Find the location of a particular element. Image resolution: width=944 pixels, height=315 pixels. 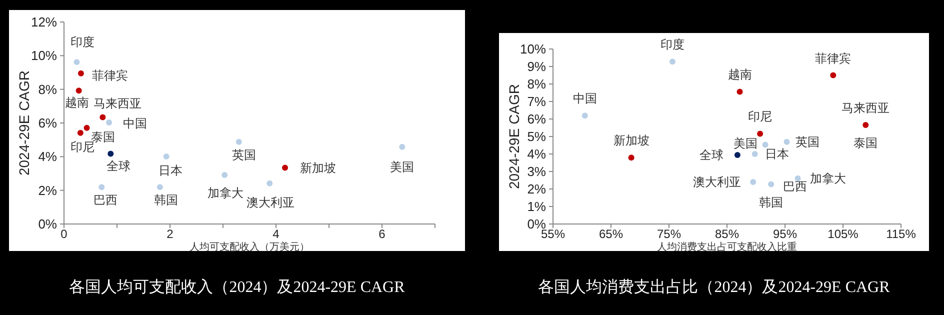

x-tick-label: 75% is located at coordinates (669, 234).